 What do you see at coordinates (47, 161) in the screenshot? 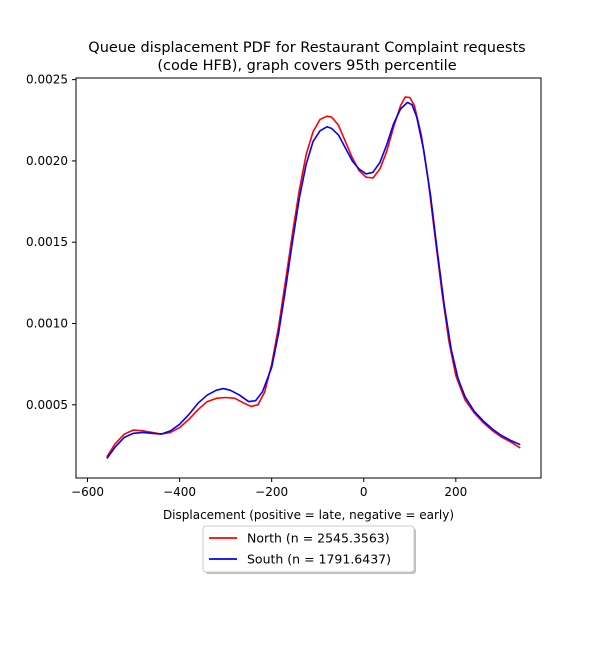
I see `y-tick-label: 0.0020` at bounding box center [47, 161].